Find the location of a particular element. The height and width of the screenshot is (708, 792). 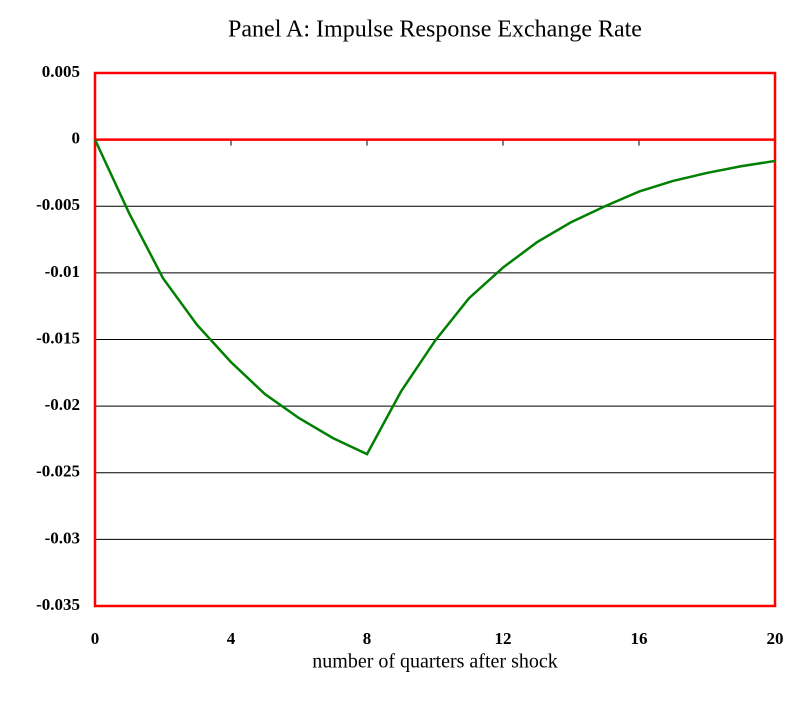

chart-title: Panel A: Impulse Response Exchange Rate is located at coordinates (435, 30).